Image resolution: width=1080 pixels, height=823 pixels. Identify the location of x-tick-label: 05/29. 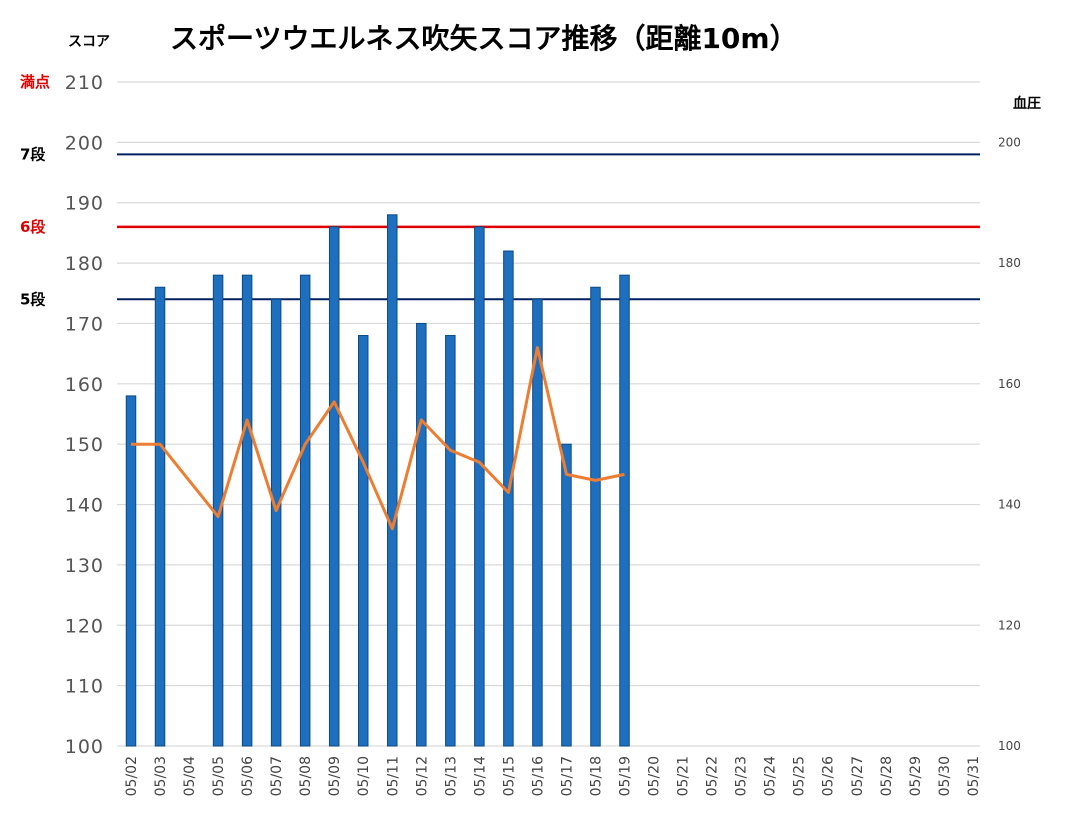
(916, 776).